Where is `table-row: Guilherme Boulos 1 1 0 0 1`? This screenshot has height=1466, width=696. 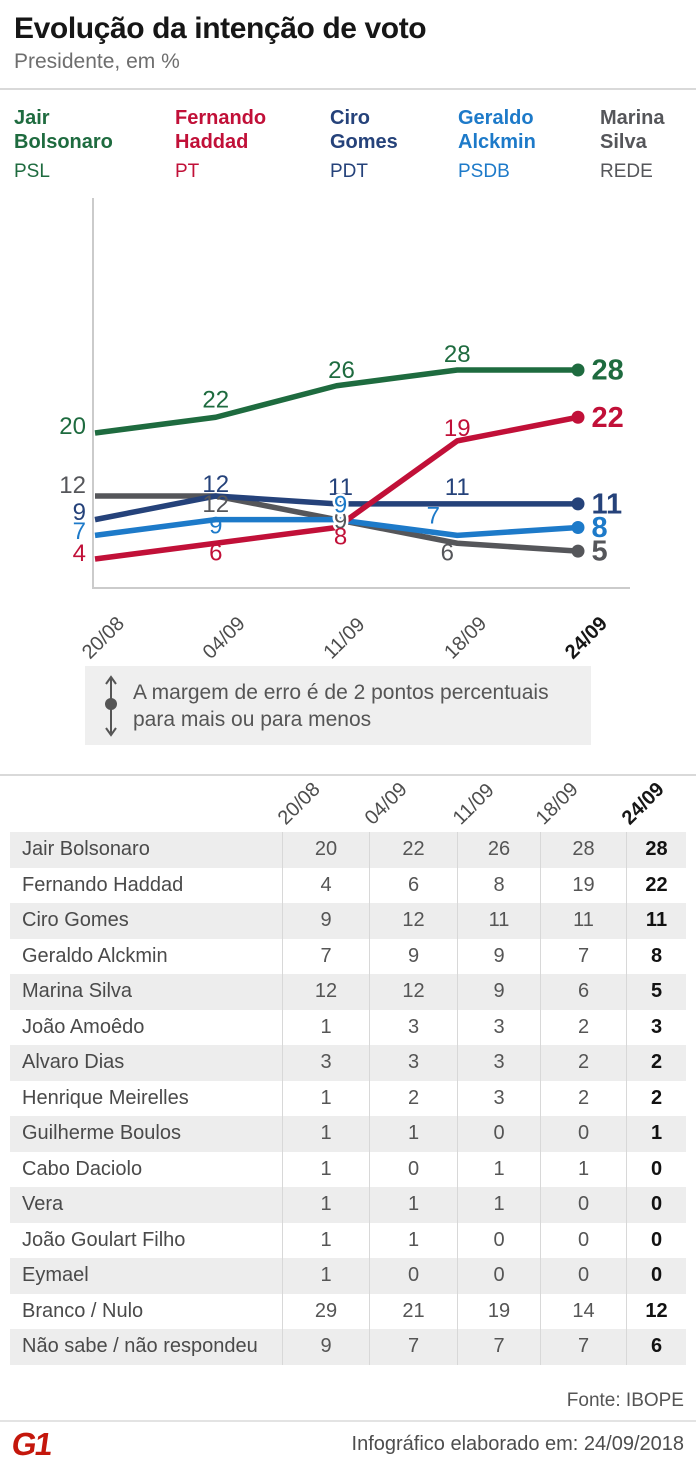
table-row: Guilherme Boulos 1 1 0 0 1 is located at coordinates (348, 1134).